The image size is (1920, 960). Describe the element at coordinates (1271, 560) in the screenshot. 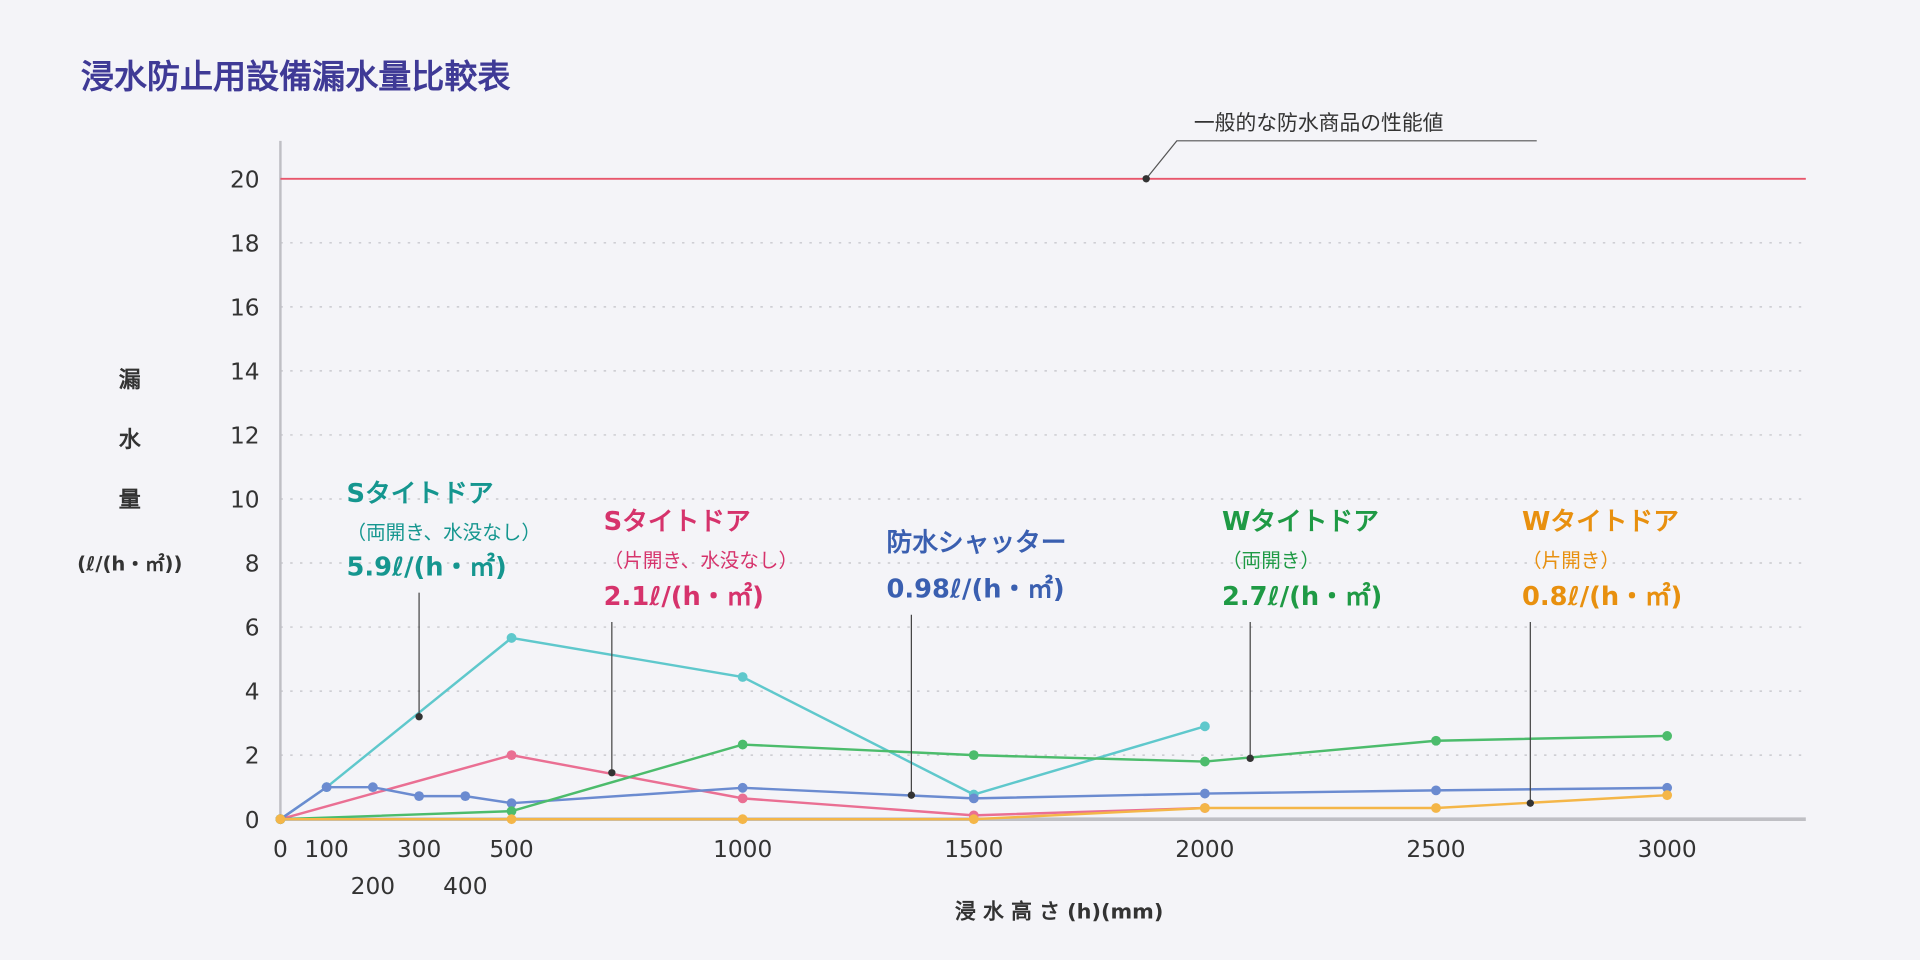

I see `series-label-w_double: （両開き）` at that location.